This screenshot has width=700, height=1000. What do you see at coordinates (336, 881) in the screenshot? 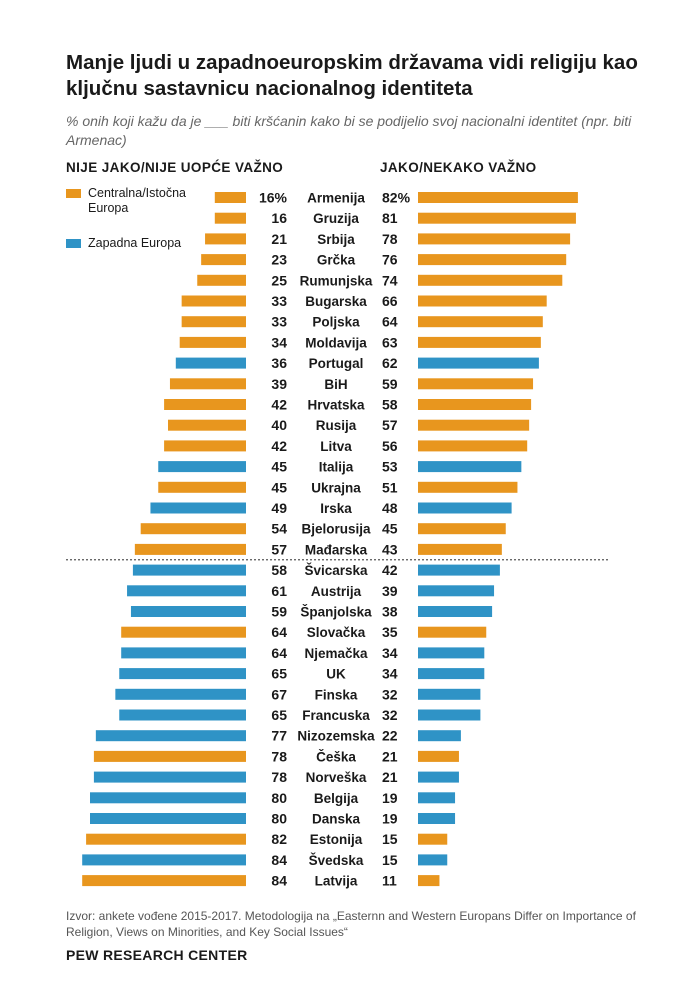
I see `country-label: Latvija` at bounding box center [336, 881].